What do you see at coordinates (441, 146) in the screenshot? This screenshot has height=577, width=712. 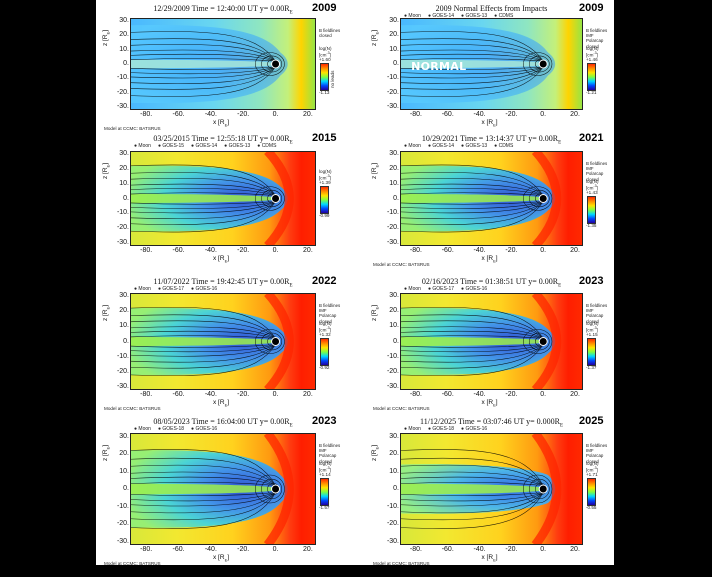 I see `legend-entry: ● GOES-14` at bounding box center [441, 146].